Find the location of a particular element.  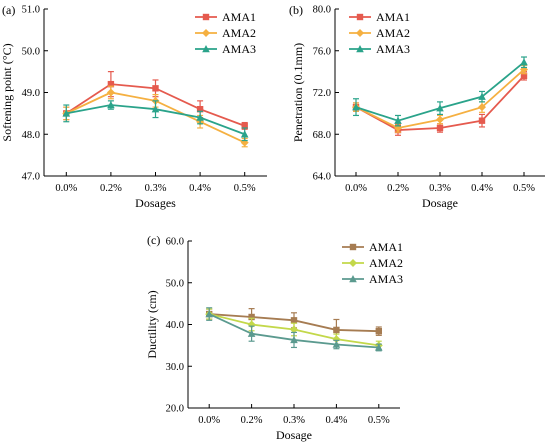

panel-label: (c) is located at coordinates (153, 240).